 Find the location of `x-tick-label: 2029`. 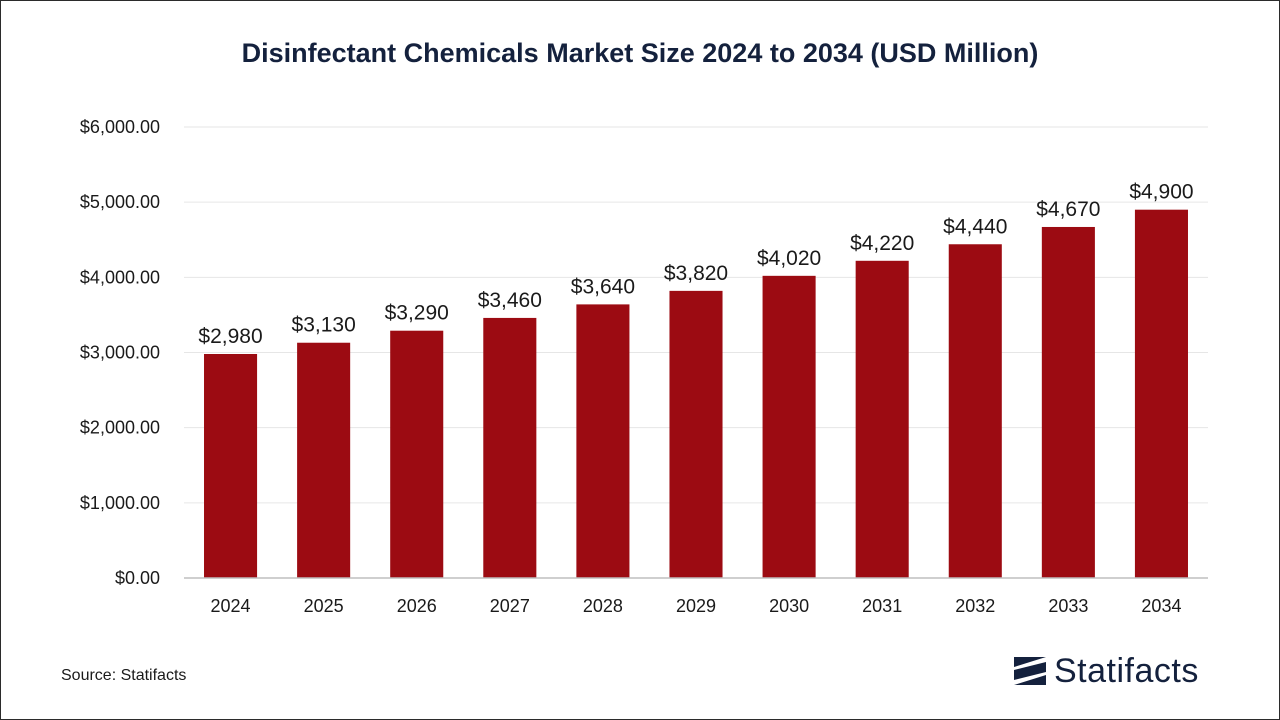

x-tick-label: 2029 is located at coordinates (696, 606).